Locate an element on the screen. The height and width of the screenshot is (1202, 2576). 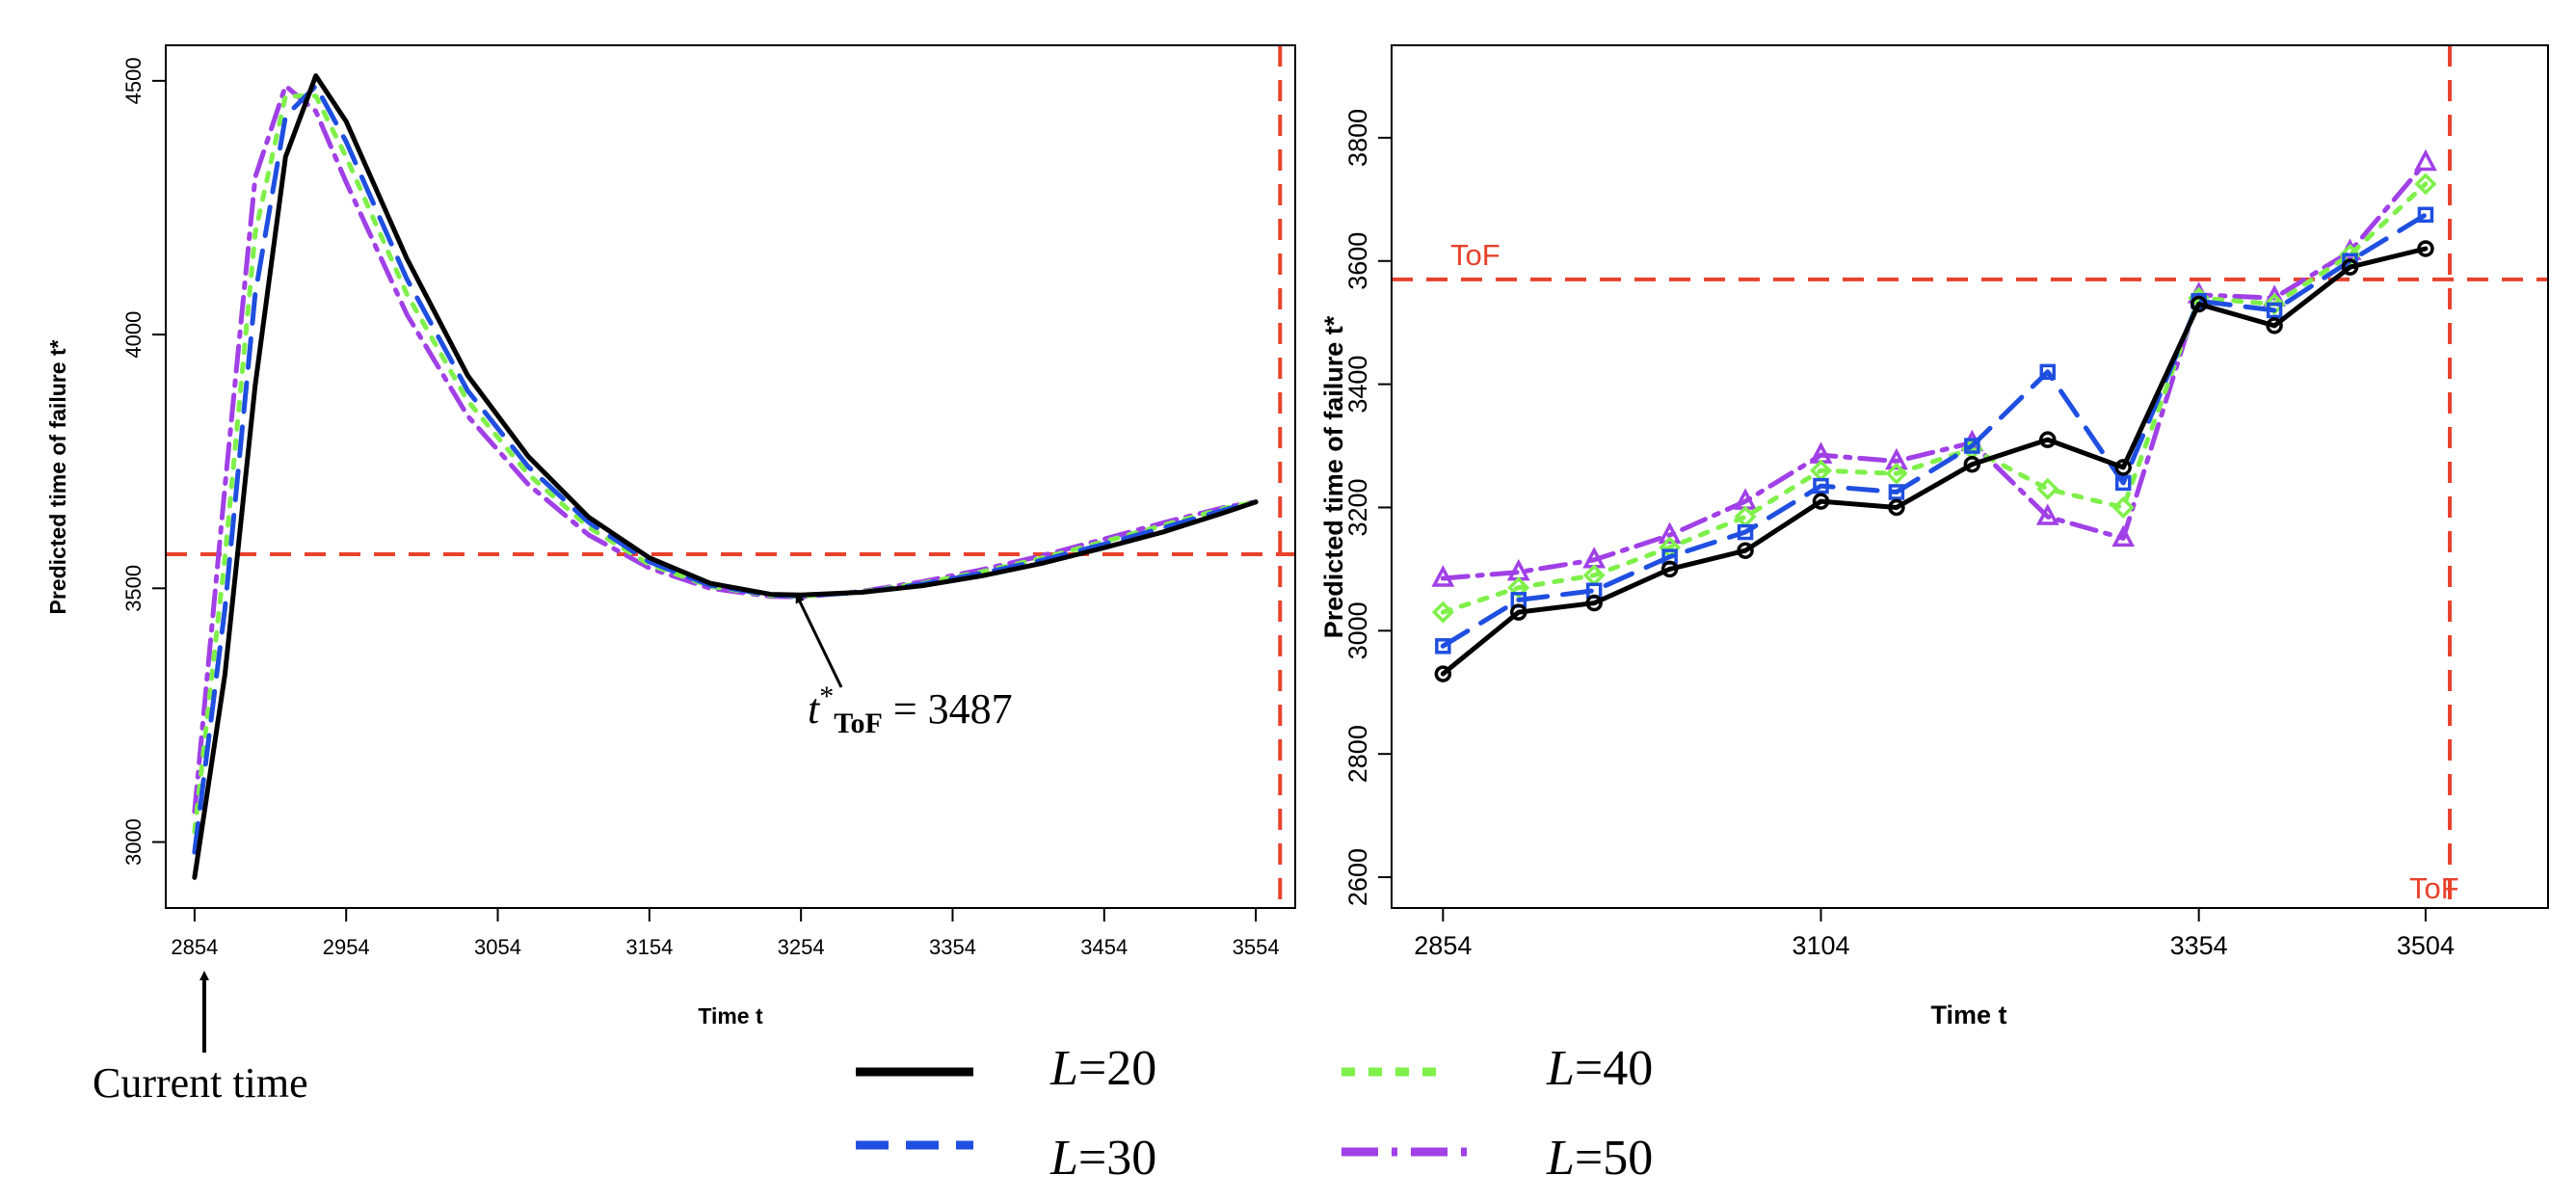
right-series-l50 is located at coordinates (1934, 370).